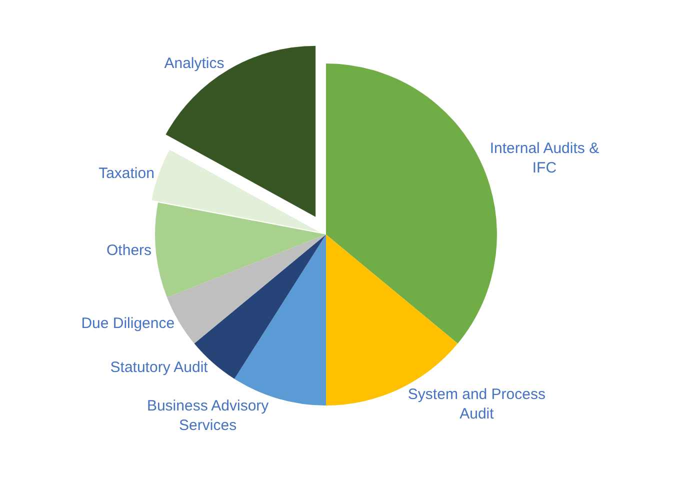  I want to click on slice-label: Due Diligence, so click(128, 323).